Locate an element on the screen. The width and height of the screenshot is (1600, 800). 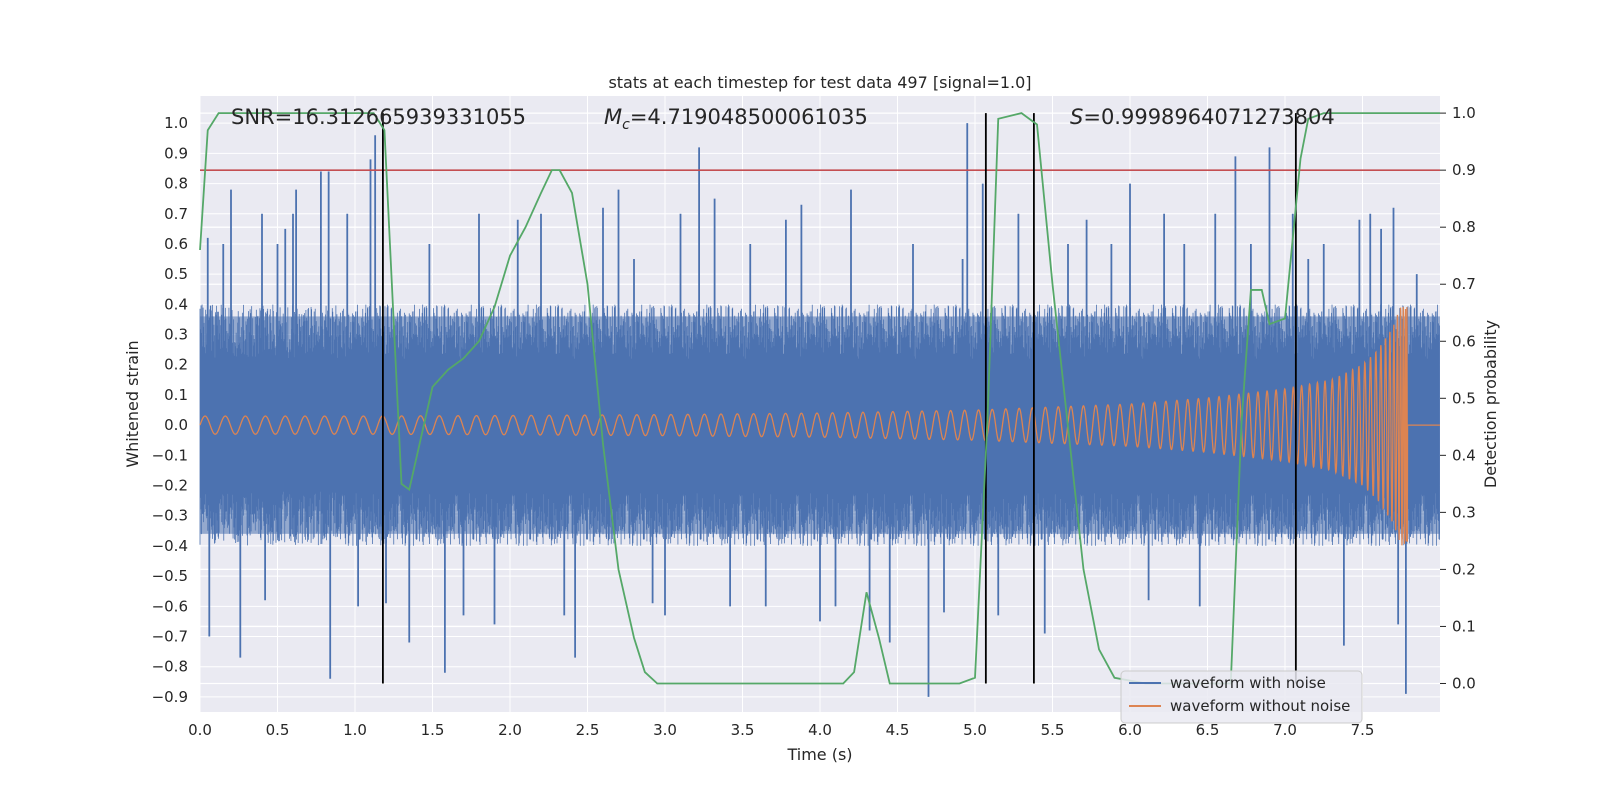
x-tick-label: 0.0 is located at coordinates (200, 730).